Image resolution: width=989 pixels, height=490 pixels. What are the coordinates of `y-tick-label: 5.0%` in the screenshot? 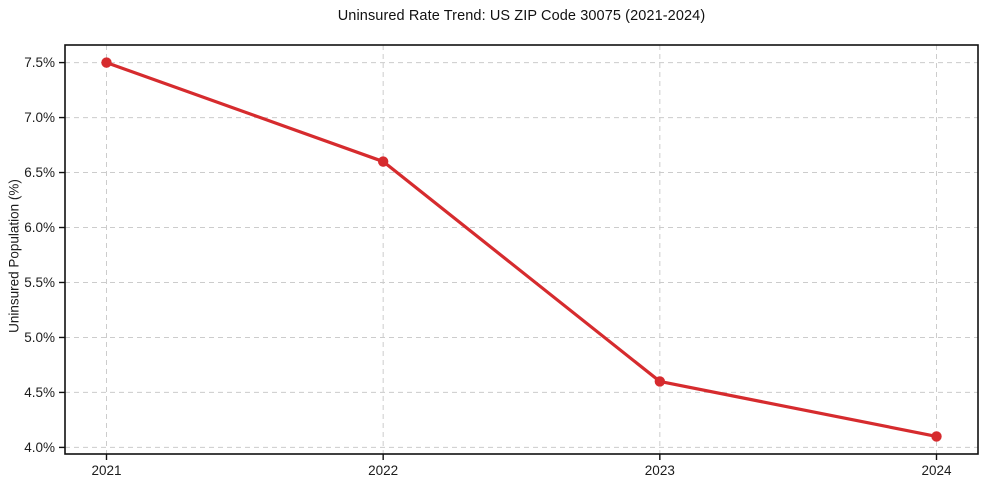 It's located at (39, 337).